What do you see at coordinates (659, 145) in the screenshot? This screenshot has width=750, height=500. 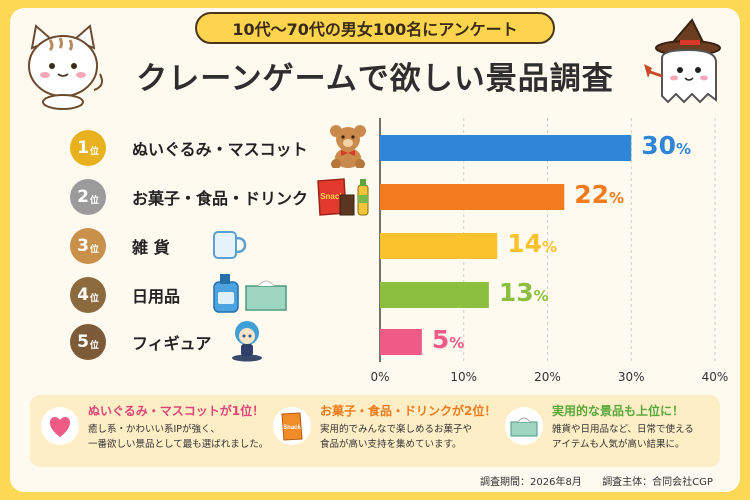 I see `bar-value-number: 30` at bounding box center [659, 145].